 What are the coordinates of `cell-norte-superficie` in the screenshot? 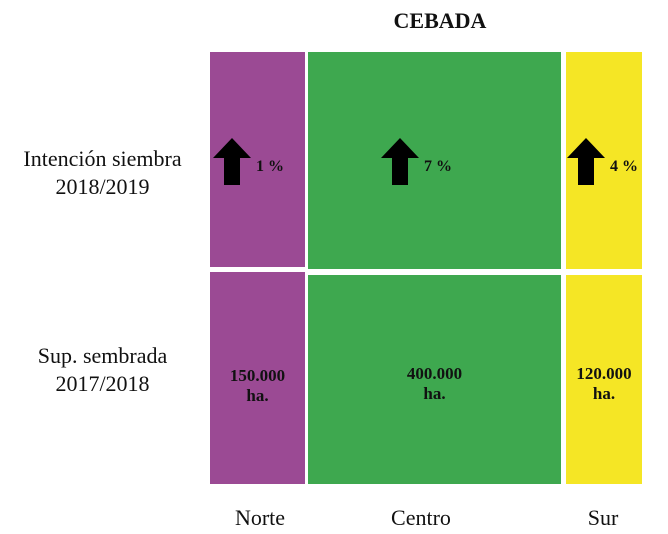 It's located at (257, 378).